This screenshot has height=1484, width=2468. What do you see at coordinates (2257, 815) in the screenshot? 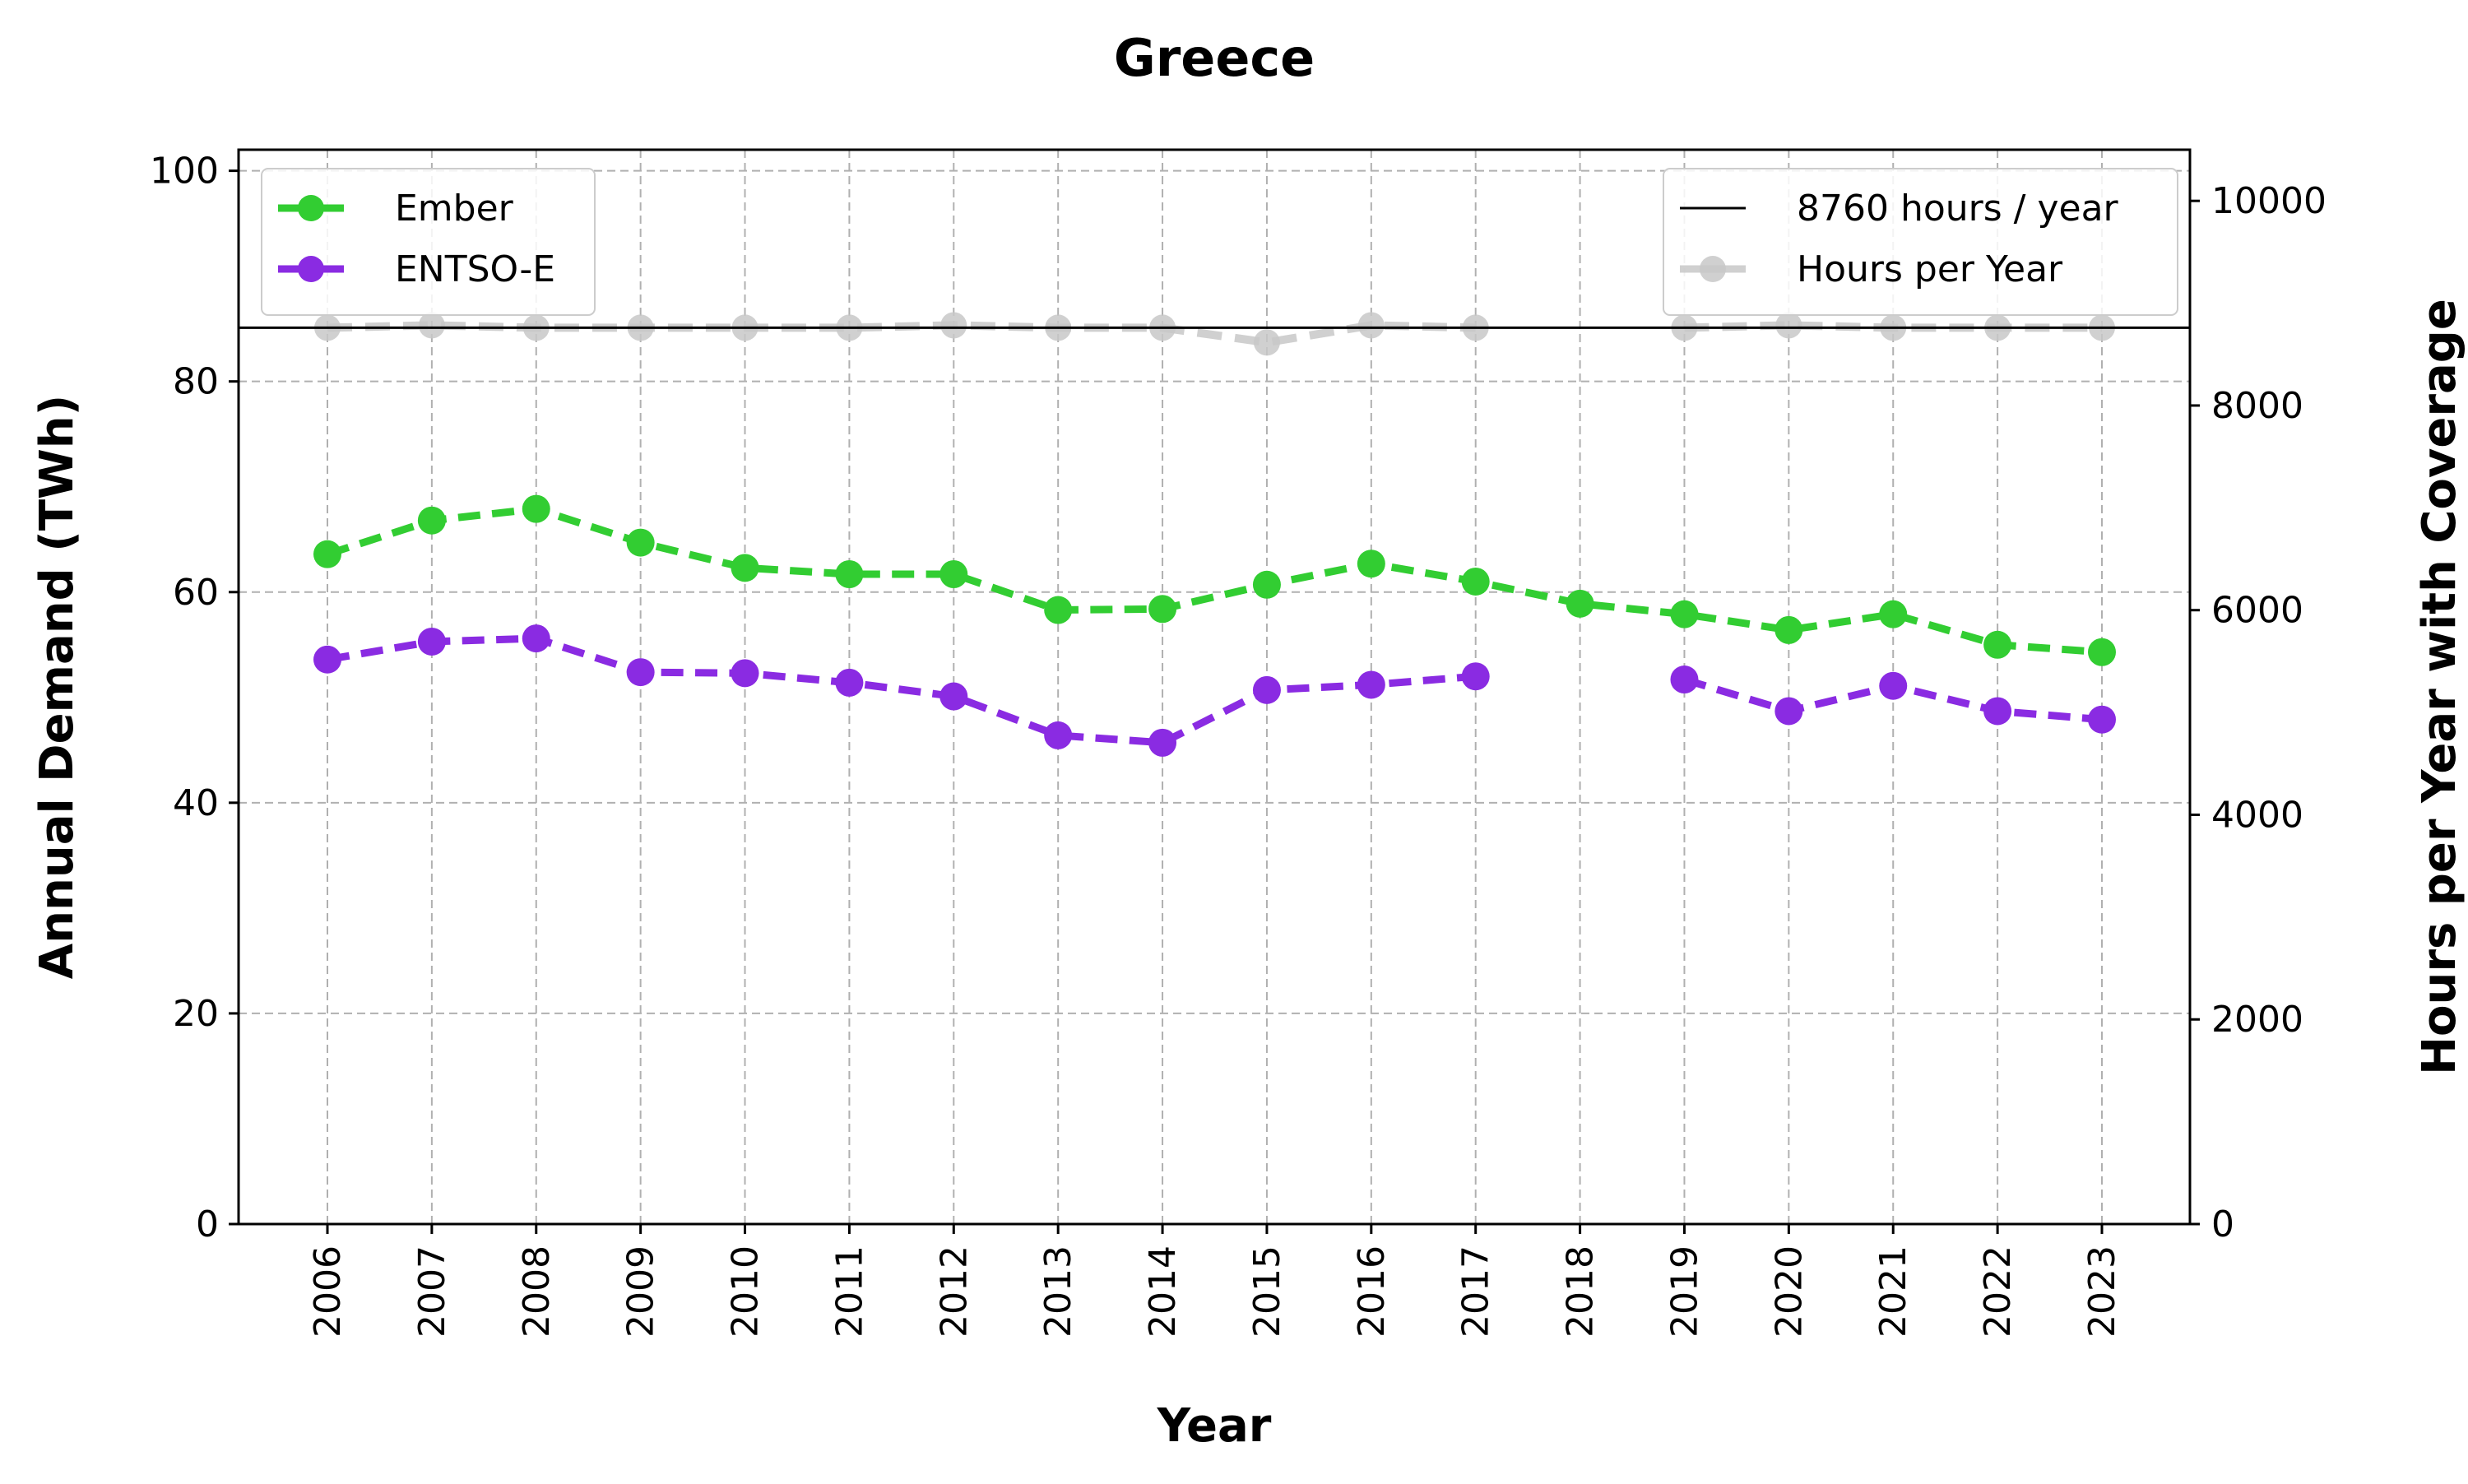
I see `y2-tick-label: 4000` at bounding box center [2257, 815].